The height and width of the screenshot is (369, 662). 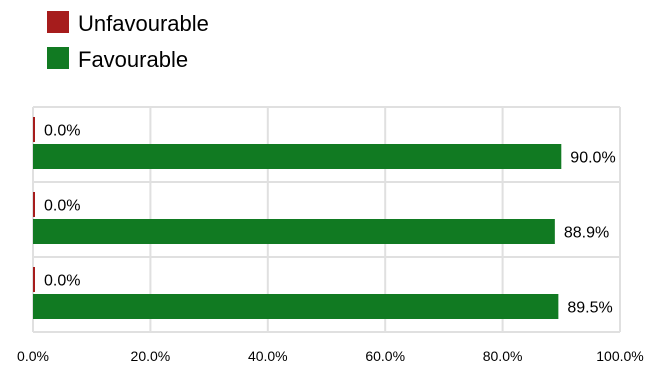 I want to click on x-axis: 0.0% 20.0% 40.0% 60.0% 80.0% 100.0%, so click(x=330, y=356).